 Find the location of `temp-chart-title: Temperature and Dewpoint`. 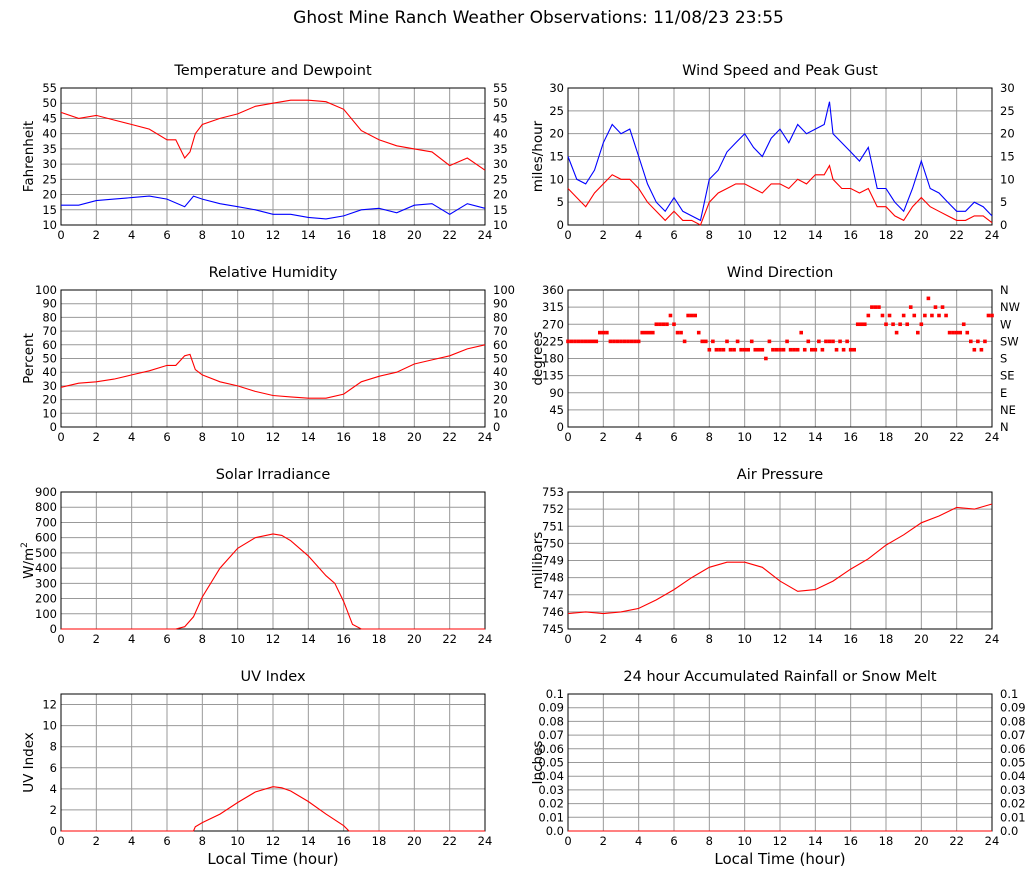

temp-chart-title: Temperature and Dewpoint is located at coordinates (272, 71).